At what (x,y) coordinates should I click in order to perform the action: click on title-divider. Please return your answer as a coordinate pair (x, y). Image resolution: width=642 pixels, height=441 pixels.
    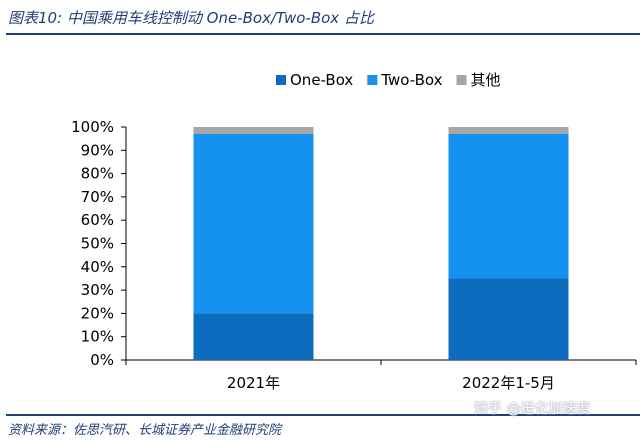
    Looking at the image, I should click on (323, 34).